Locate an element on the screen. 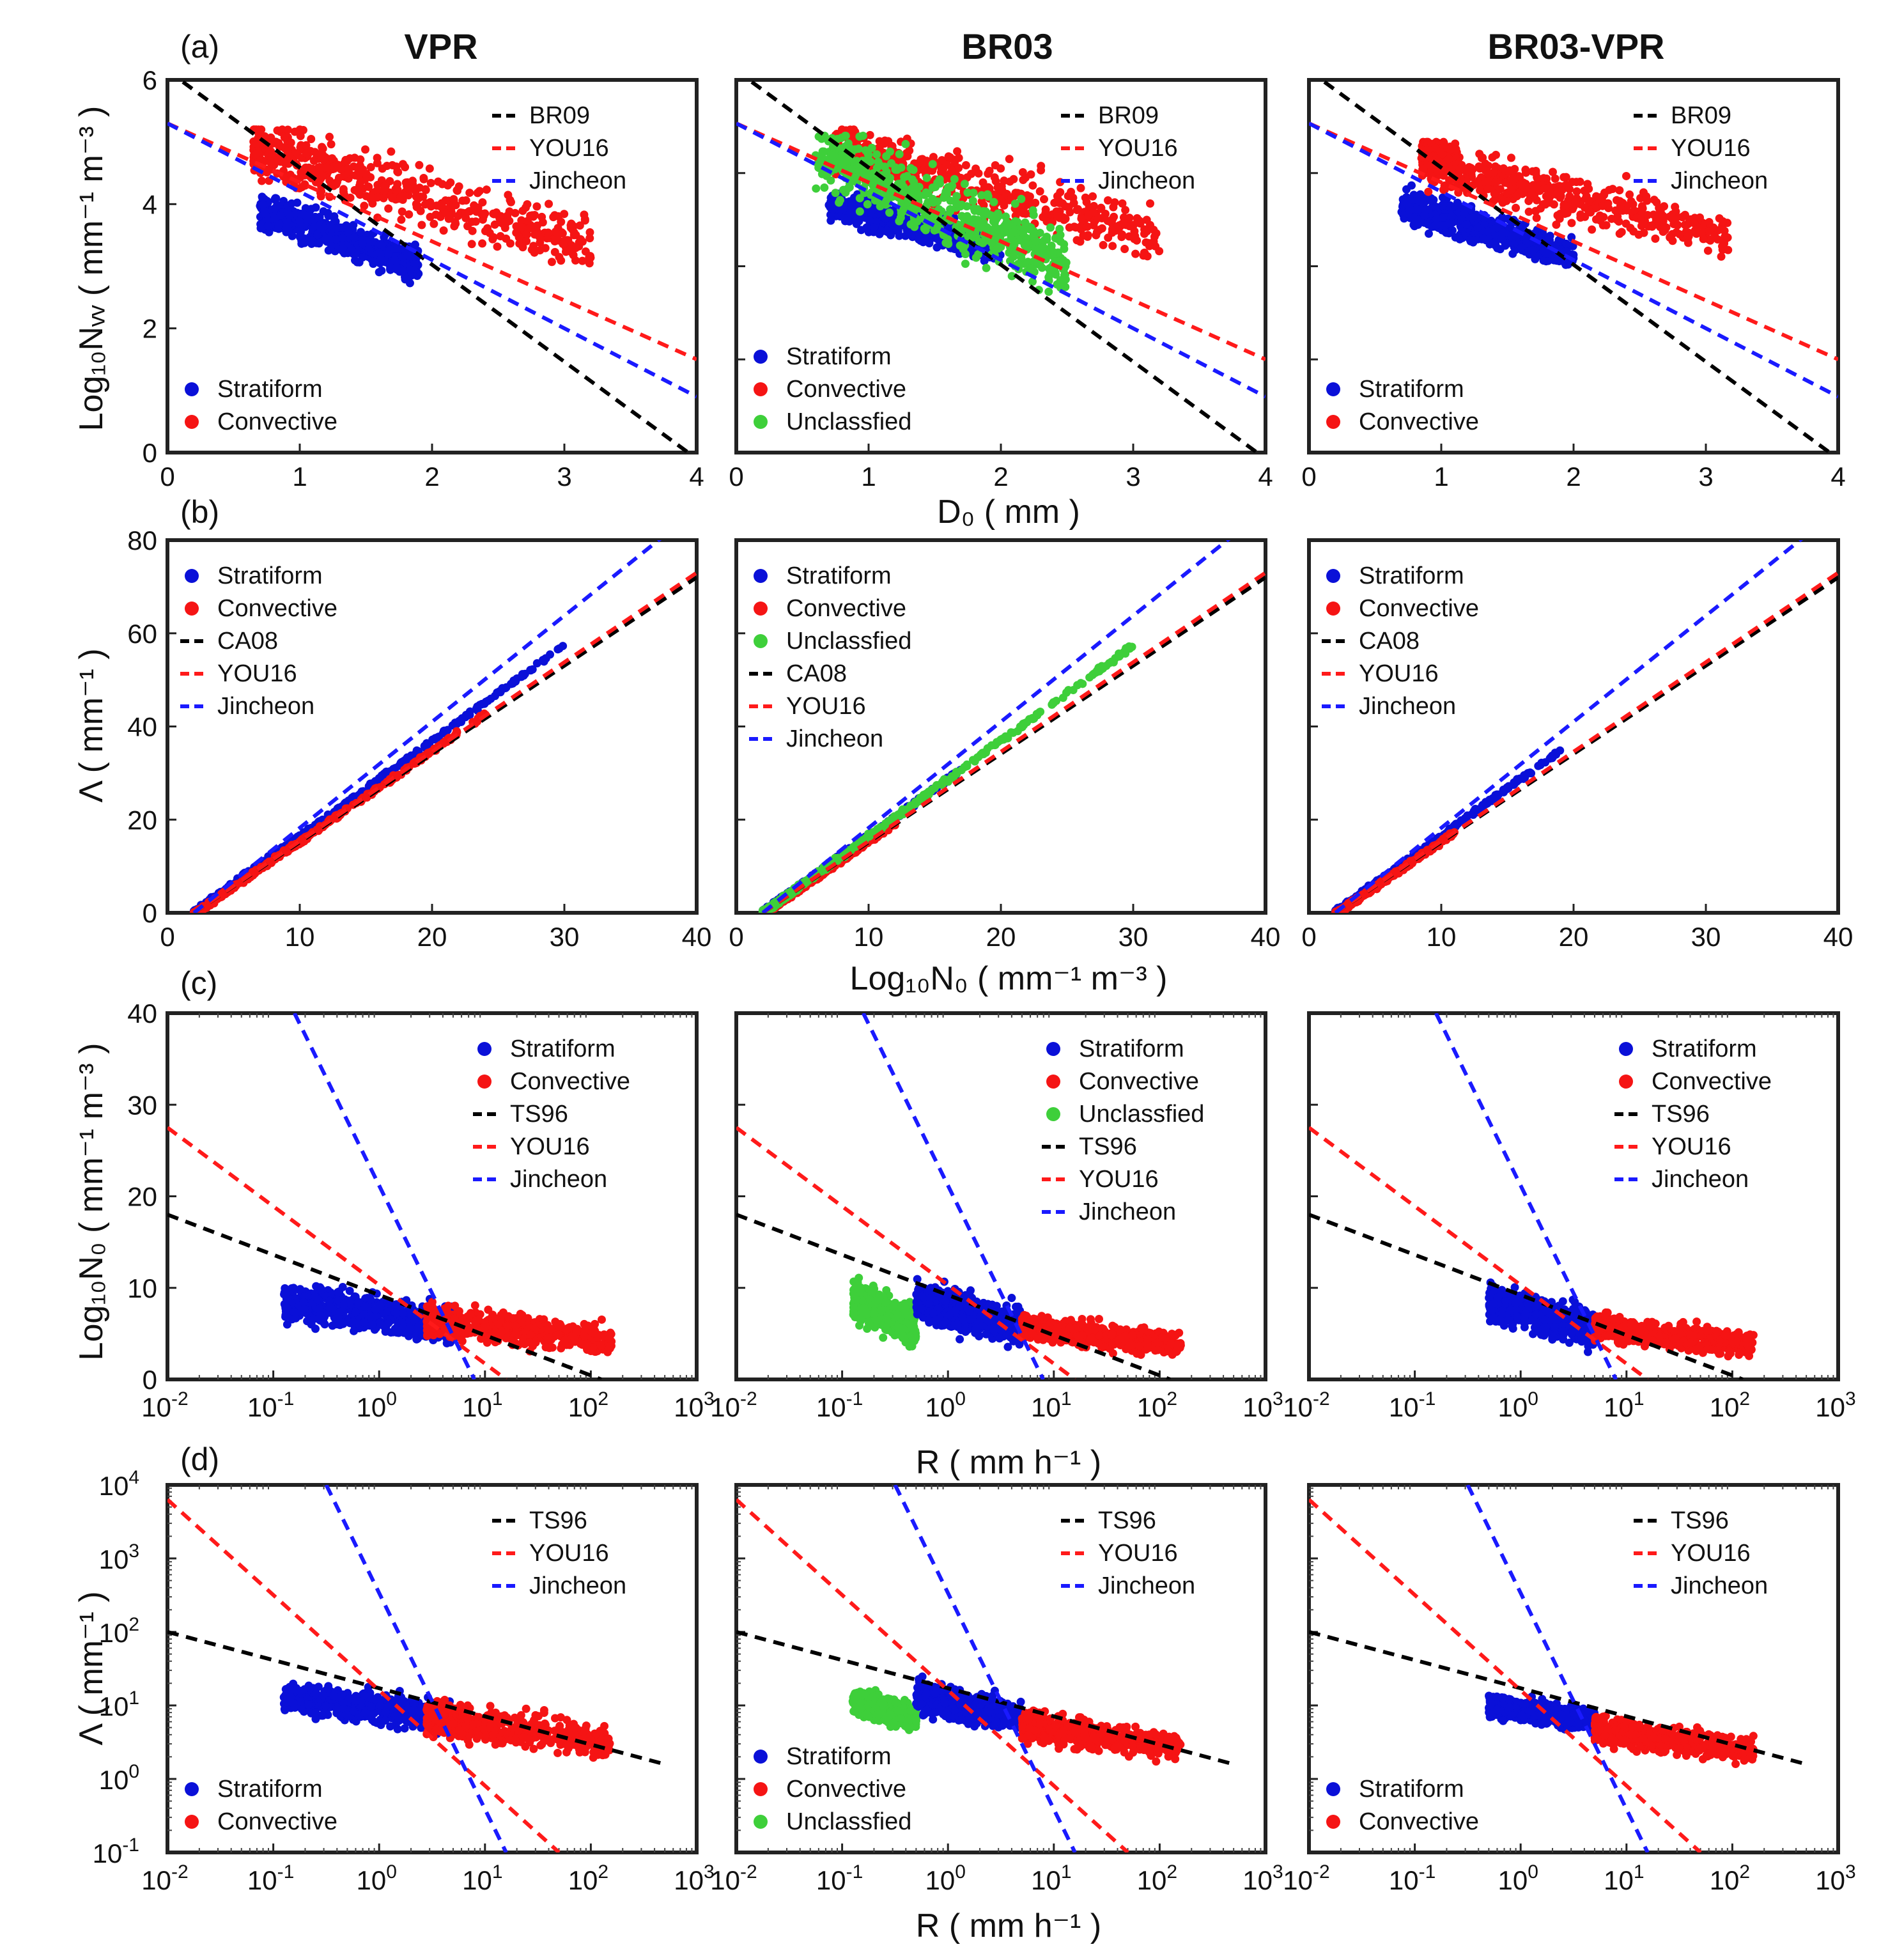 The width and height of the screenshot is (1904, 1956). x-tick-label: 0 is located at coordinates (167, 937).